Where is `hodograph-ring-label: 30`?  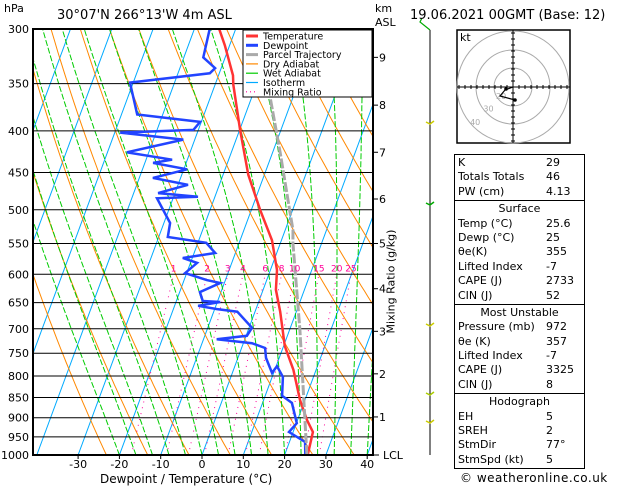 hodograph-ring-label: 30 is located at coordinates (488, 109).